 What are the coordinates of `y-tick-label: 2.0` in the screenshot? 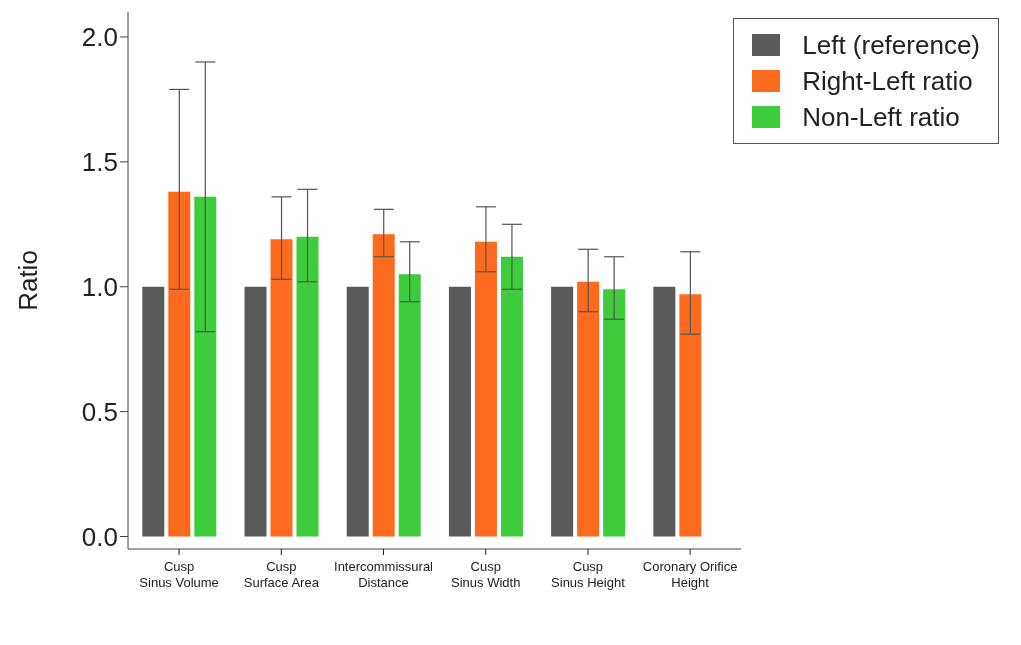 It's located at (99, 37).